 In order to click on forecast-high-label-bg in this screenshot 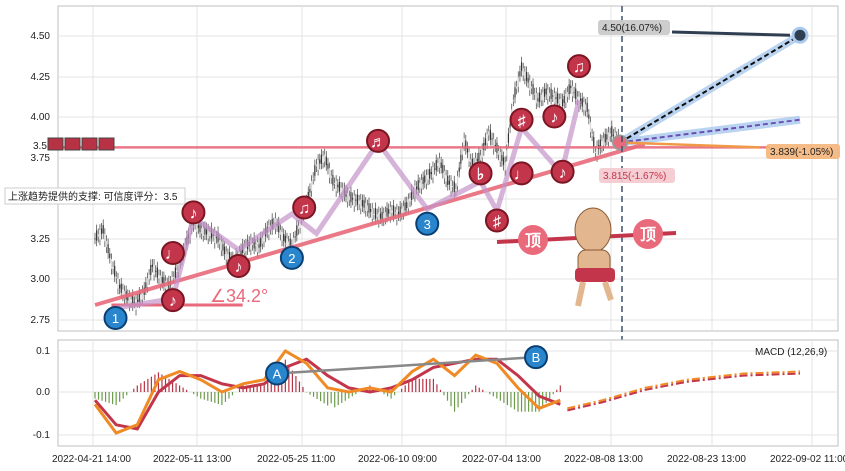, I will do `click(634, 27)`.